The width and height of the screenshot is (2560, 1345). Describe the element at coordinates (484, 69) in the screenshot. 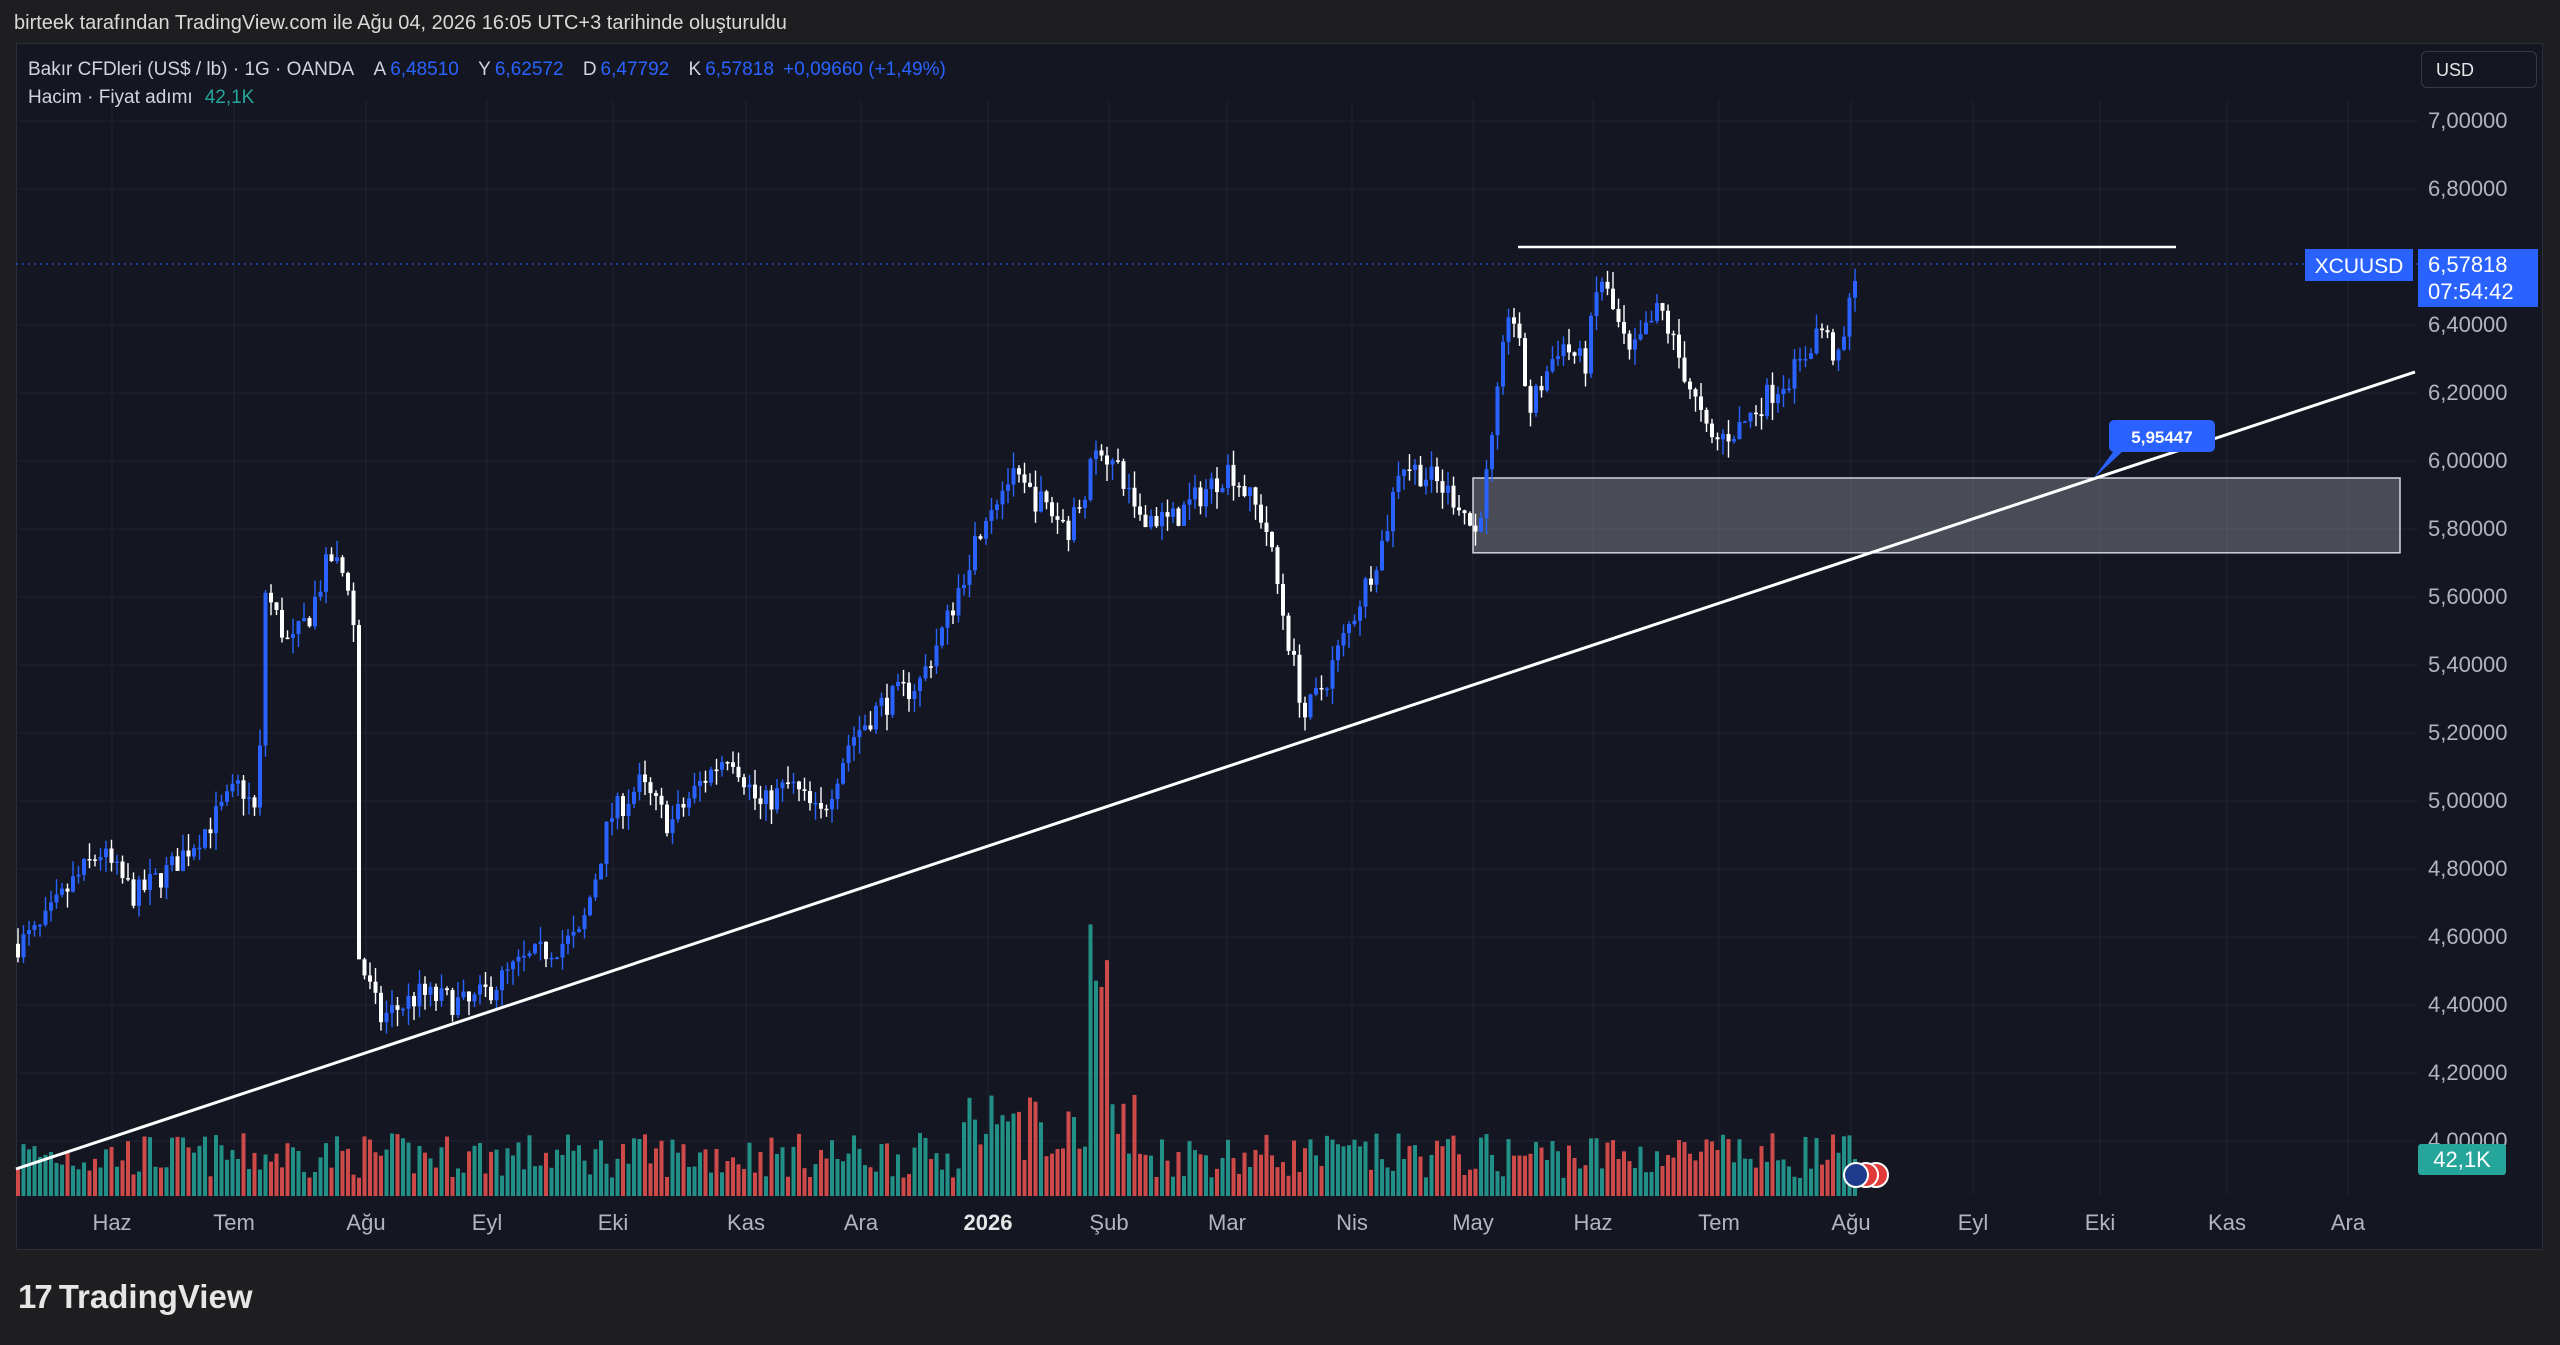

I see `high-label: Y` at that location.